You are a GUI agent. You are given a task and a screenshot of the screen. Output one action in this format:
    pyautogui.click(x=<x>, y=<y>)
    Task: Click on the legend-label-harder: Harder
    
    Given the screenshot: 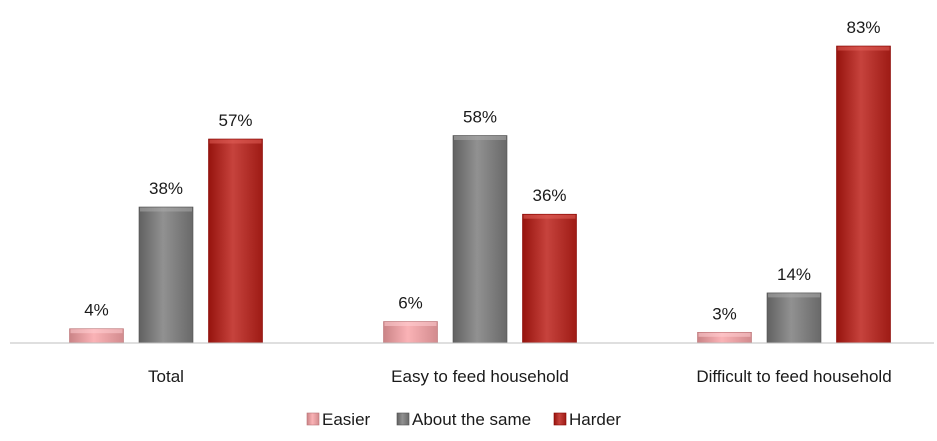 What is the action you would take?
    pyautogui.click(x=595, y=419)
    